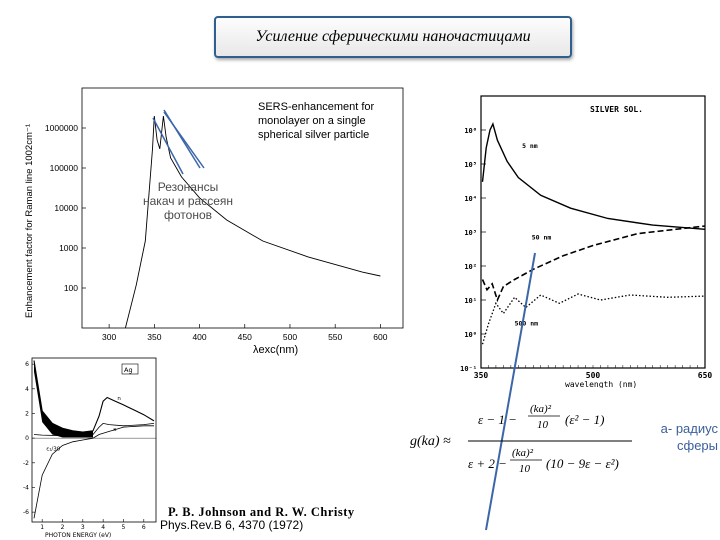 Image resolution: width=720 pixels, height=540 pixels. Describe the element at coordinates (275, 350) in the screenshot. I see `sers-xlabel: λexc(nm)` at that location.